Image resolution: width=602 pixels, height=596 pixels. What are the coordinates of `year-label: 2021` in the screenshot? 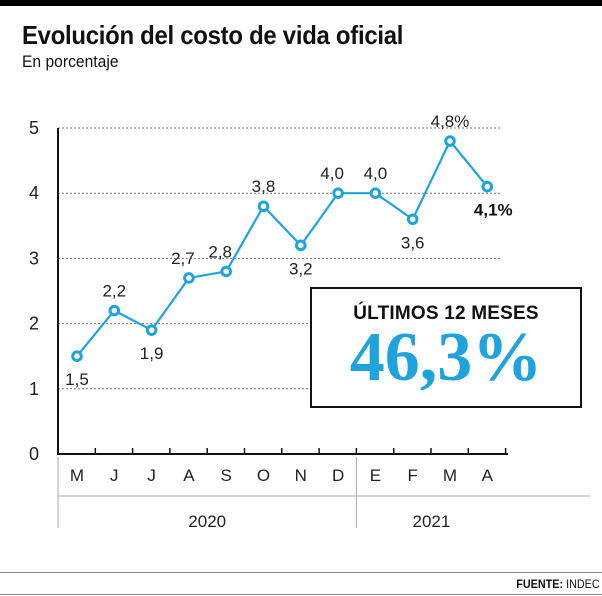 It's located at (431, 521).